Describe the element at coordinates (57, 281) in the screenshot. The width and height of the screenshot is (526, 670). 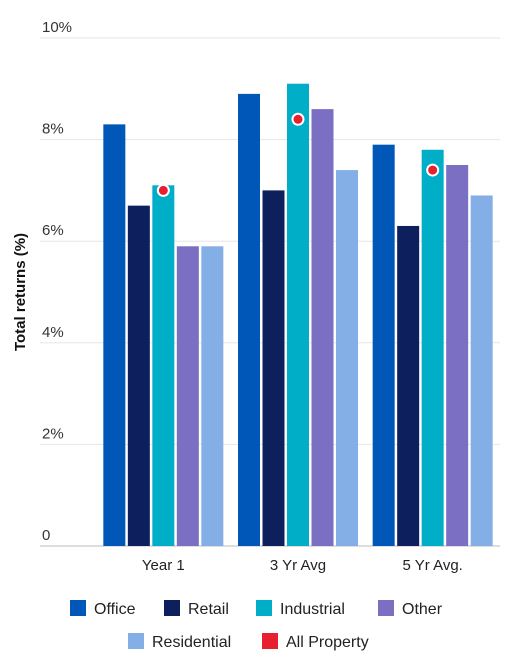
I see `y-axis-ticks: 0 2% 4% 6% 8% 10%` at that location.